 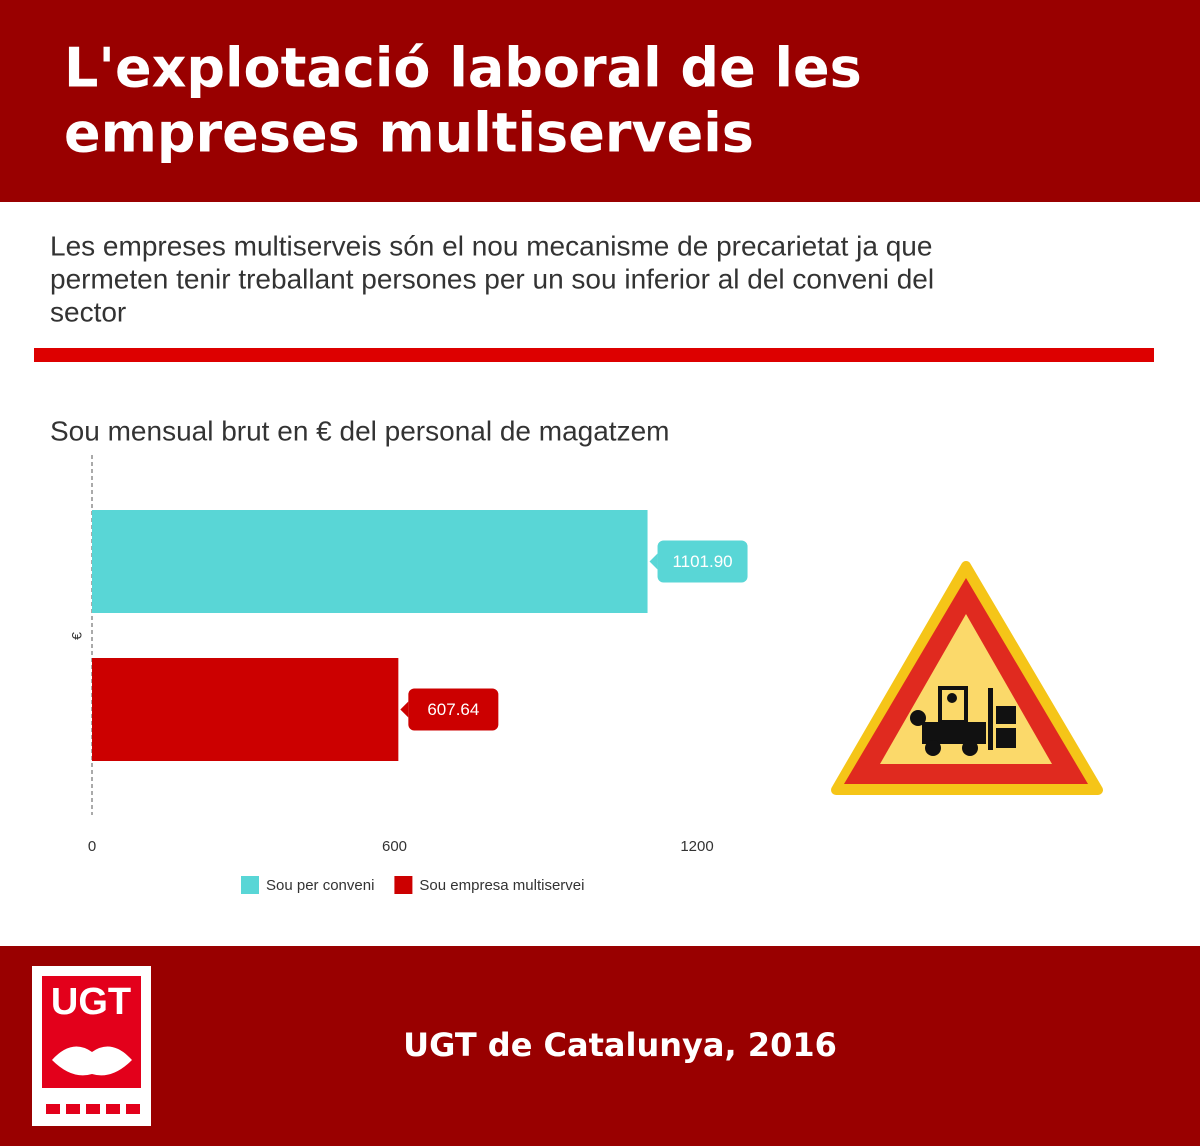 What do you see at coordinates (620, 1045) in the screenshot?
I see `footer-credit: UGT de Catalunya, 2016` at bounding box center [620, 1045].